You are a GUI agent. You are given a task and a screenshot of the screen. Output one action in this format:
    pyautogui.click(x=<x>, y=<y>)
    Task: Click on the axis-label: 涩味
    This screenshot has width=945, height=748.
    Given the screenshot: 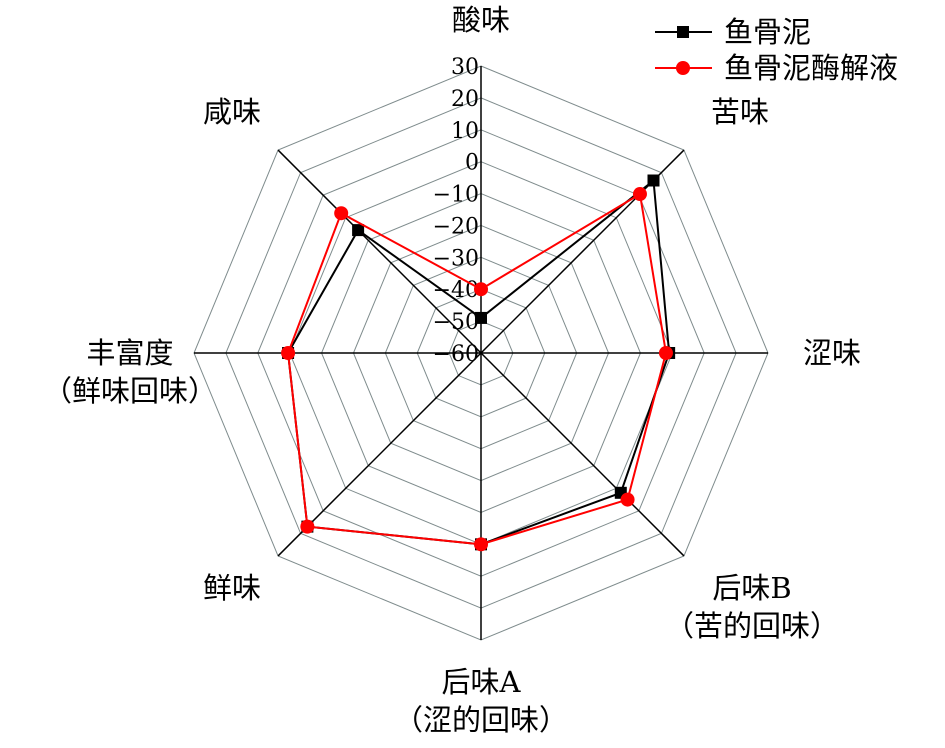 What is the action you would take?
    pyautogui.click(x=832, y=353)
    